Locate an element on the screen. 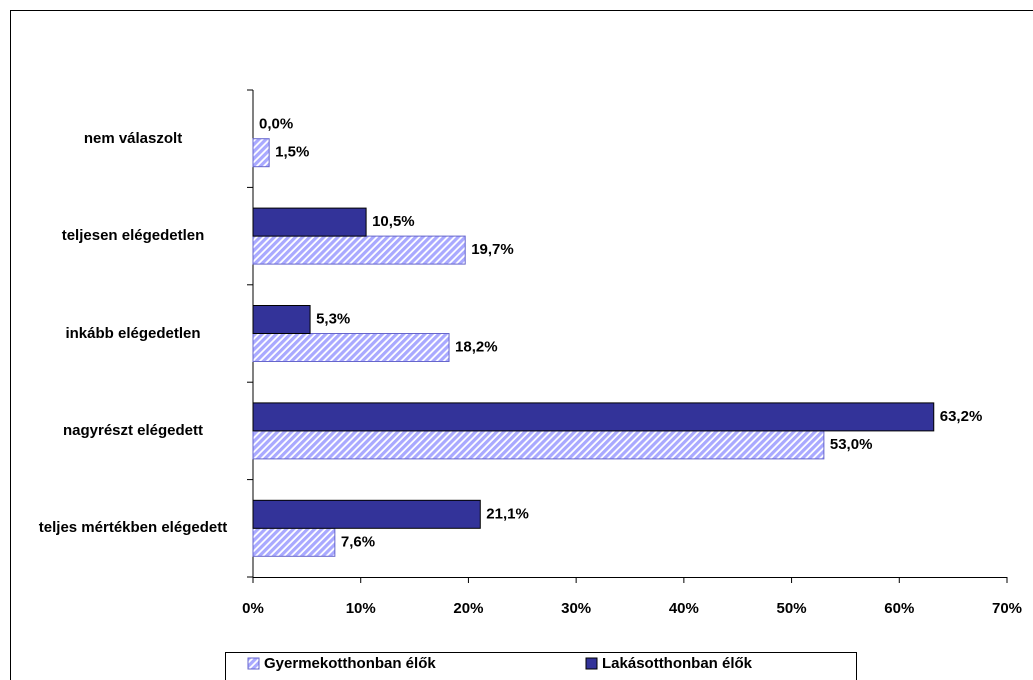 This screenshot has height=680, width=1033. x-tick-label: 50% is located at coordinates (792, 608).